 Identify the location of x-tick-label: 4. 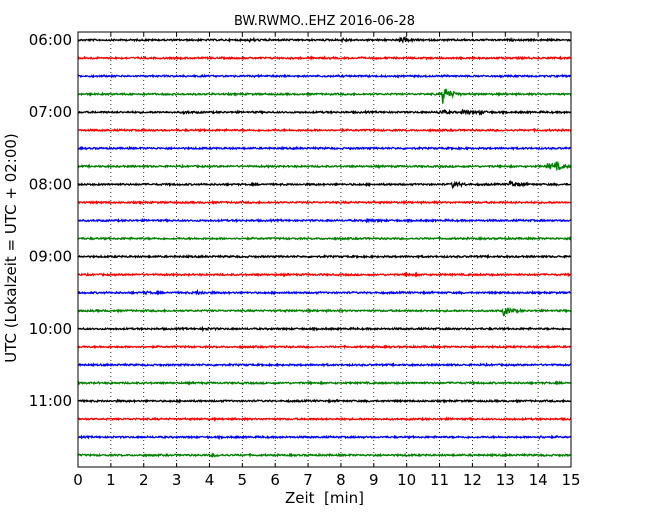
(210, 480).